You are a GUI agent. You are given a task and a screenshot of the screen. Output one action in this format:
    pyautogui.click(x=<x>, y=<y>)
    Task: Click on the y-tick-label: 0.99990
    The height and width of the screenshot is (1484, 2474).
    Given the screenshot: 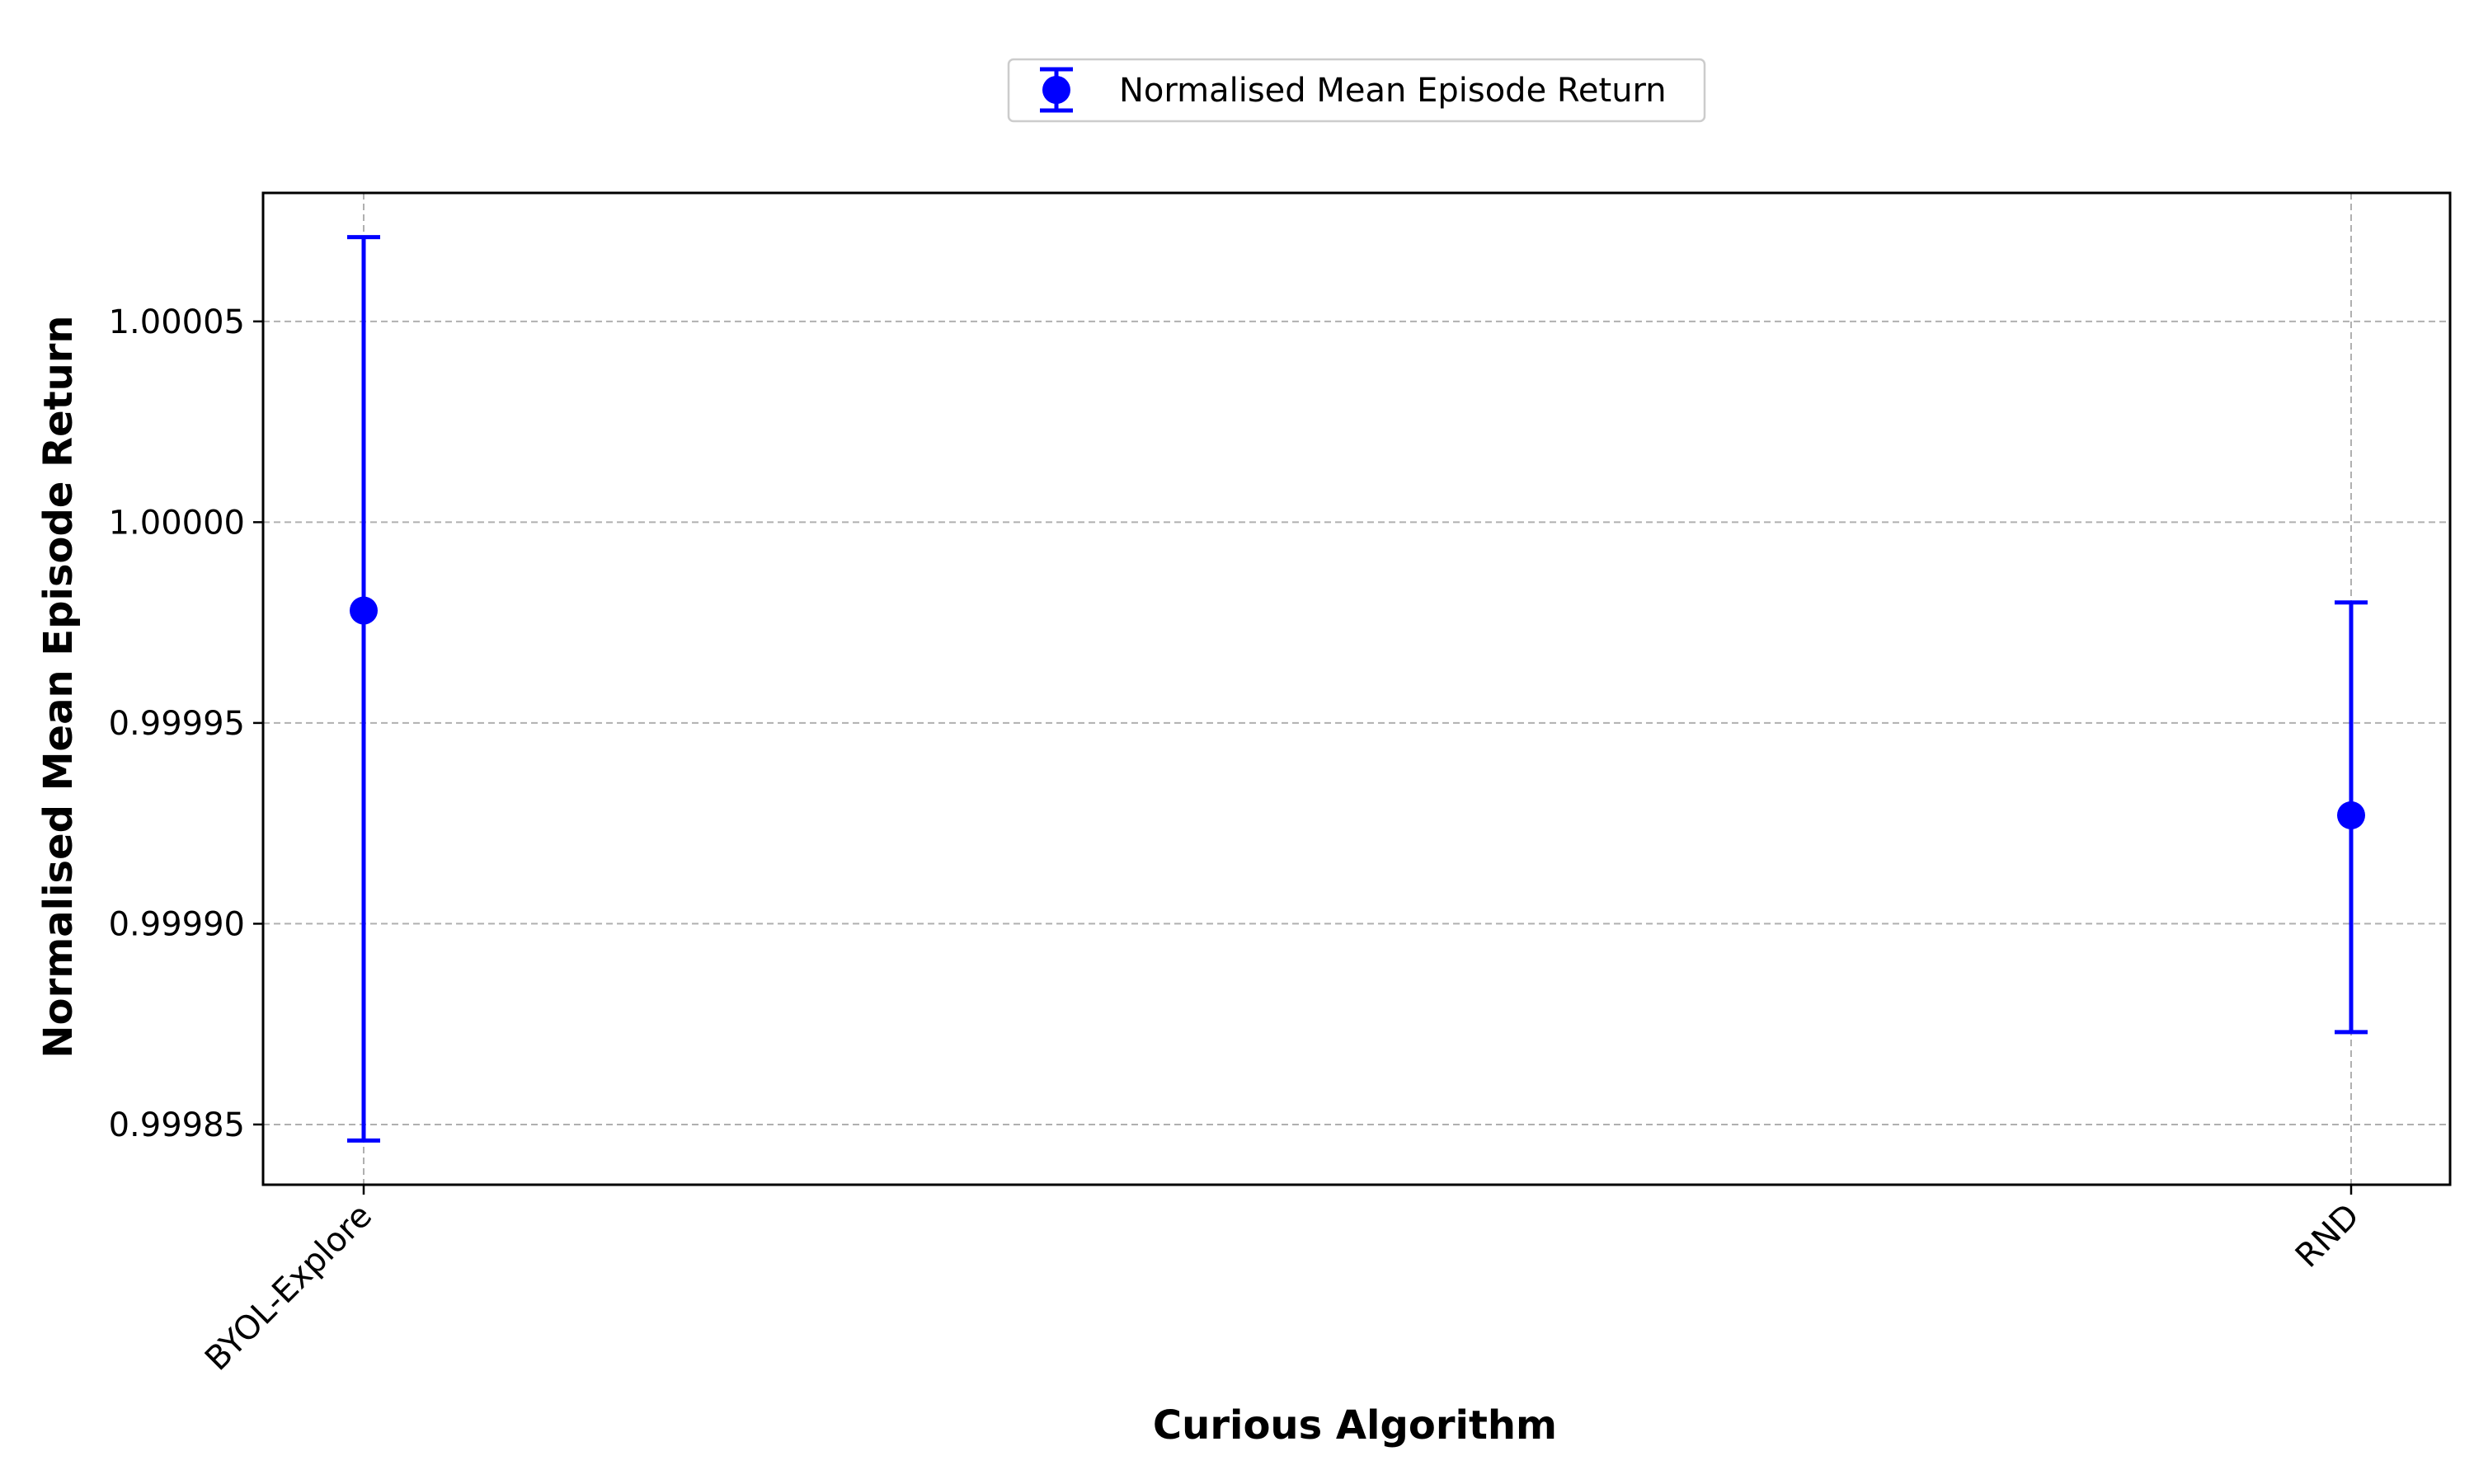 What is the action you would take?
    pyautogui.click(x=177, y=924)
    